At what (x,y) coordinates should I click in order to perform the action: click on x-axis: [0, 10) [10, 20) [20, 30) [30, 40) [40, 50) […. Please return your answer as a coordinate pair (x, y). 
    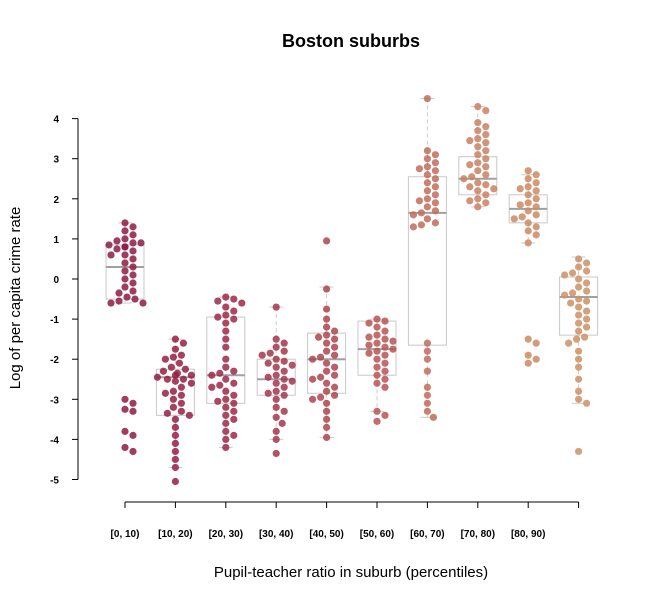
    Looking at the image, I should click on (345, 520).